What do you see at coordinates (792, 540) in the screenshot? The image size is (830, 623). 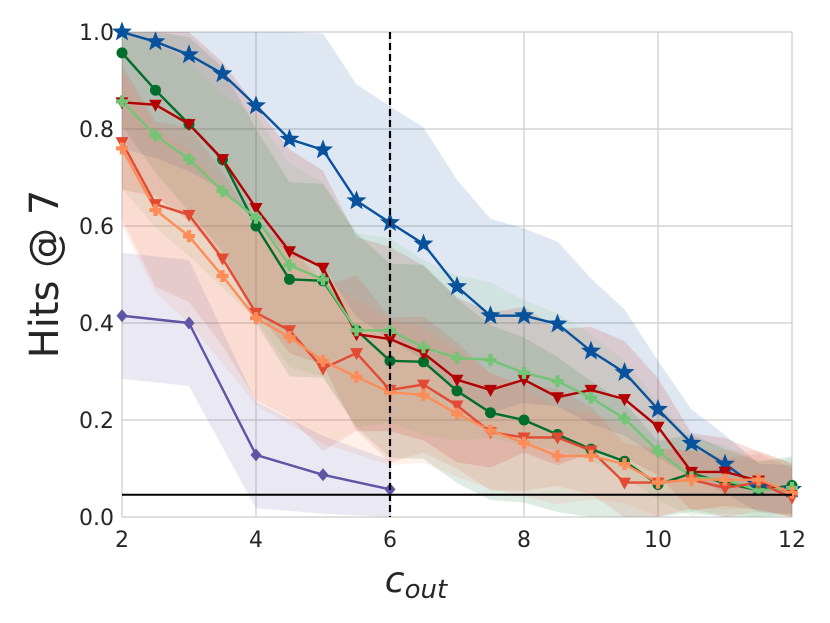 I see `x-tick-label: 12` at bounding box center [792, 540].